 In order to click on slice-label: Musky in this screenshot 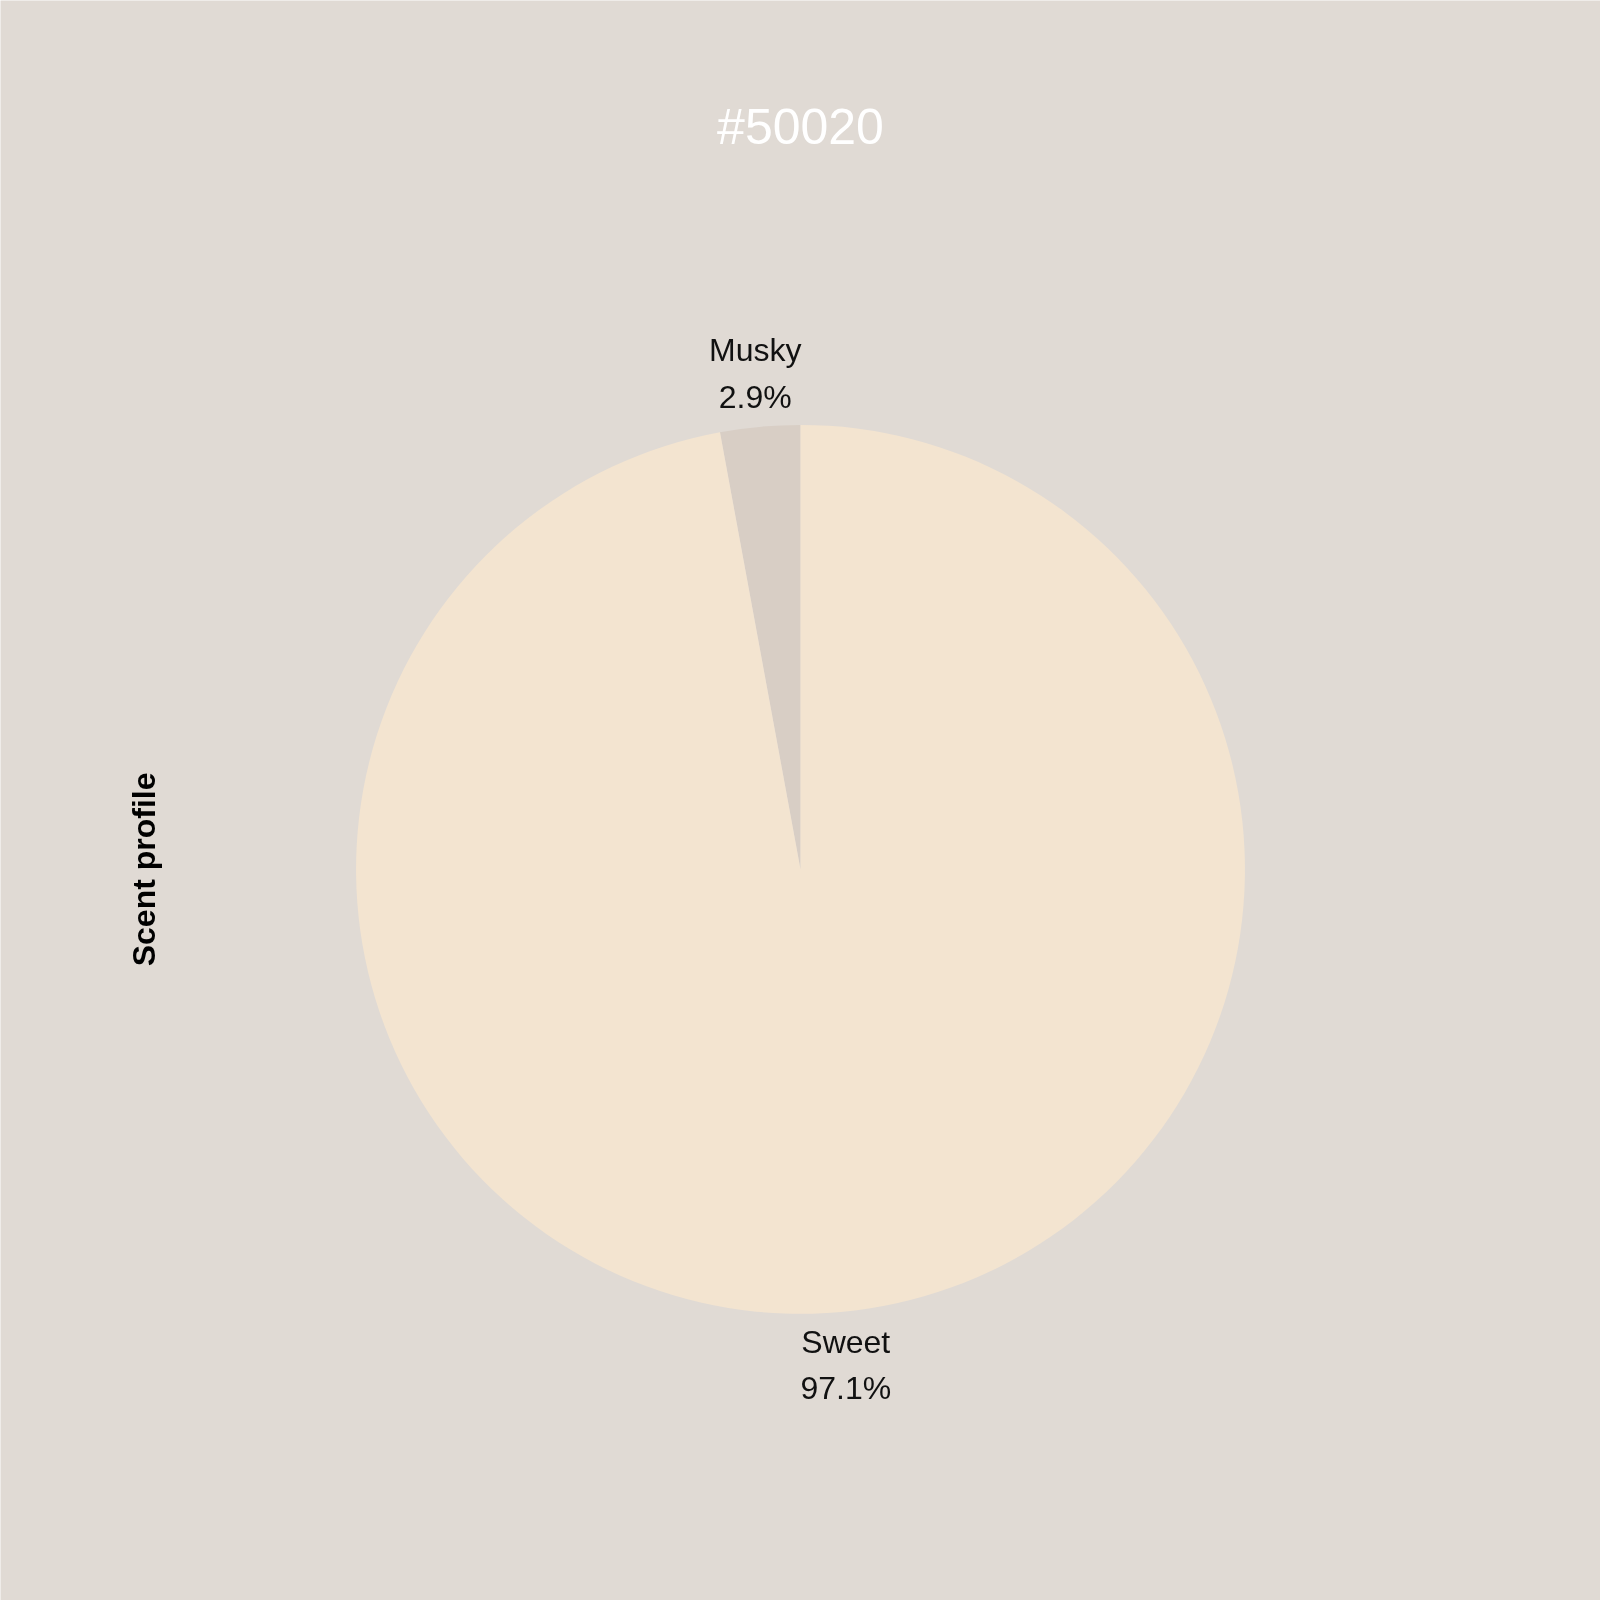, I will do `click(755, 350)`.